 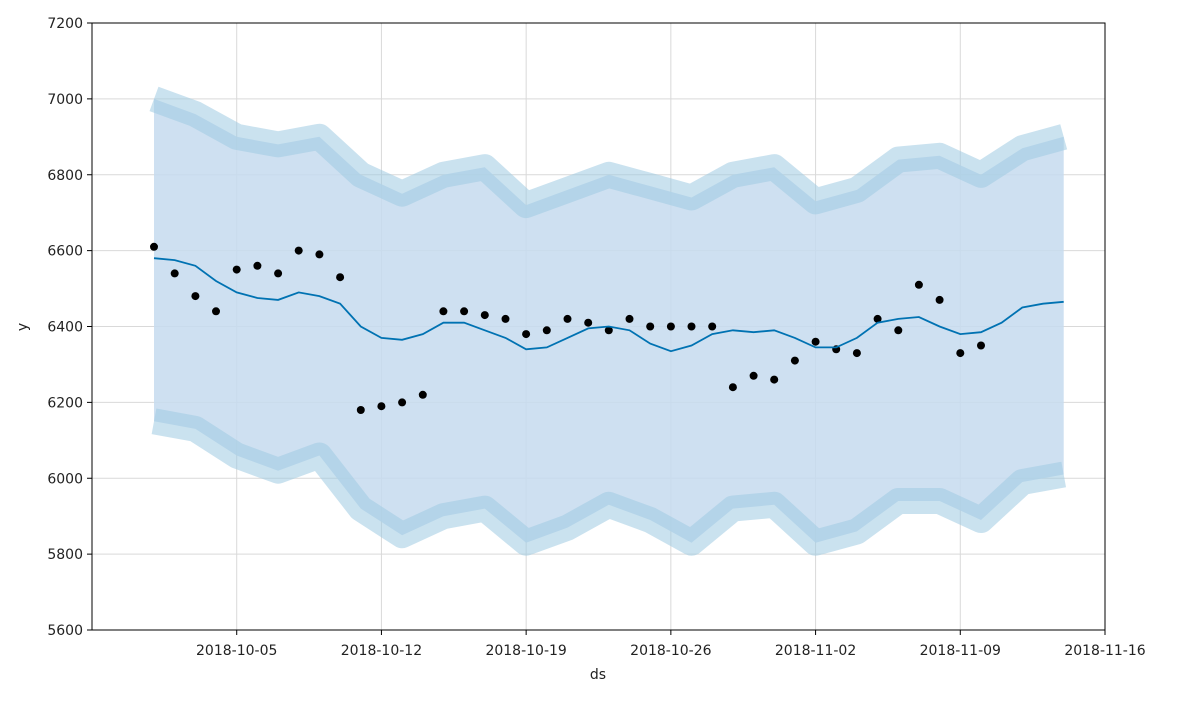 What do you see at coordinates (65, 479) in the screenshot?
I see `y-tick-label: 6000` at bounding box center [65, 479].